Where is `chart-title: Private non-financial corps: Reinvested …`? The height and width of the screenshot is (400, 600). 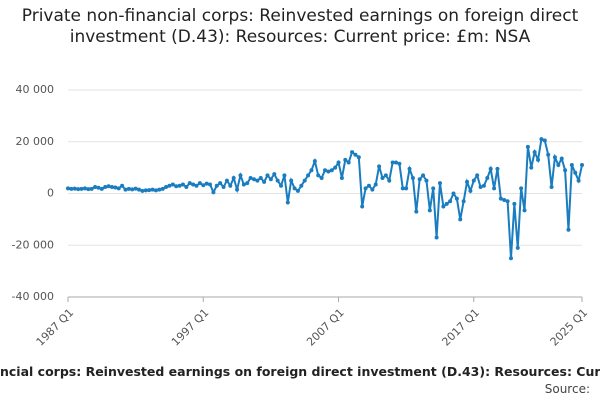 chart-title: Private non-financial corps: Reinvested … is located at coordinates (300, 26).